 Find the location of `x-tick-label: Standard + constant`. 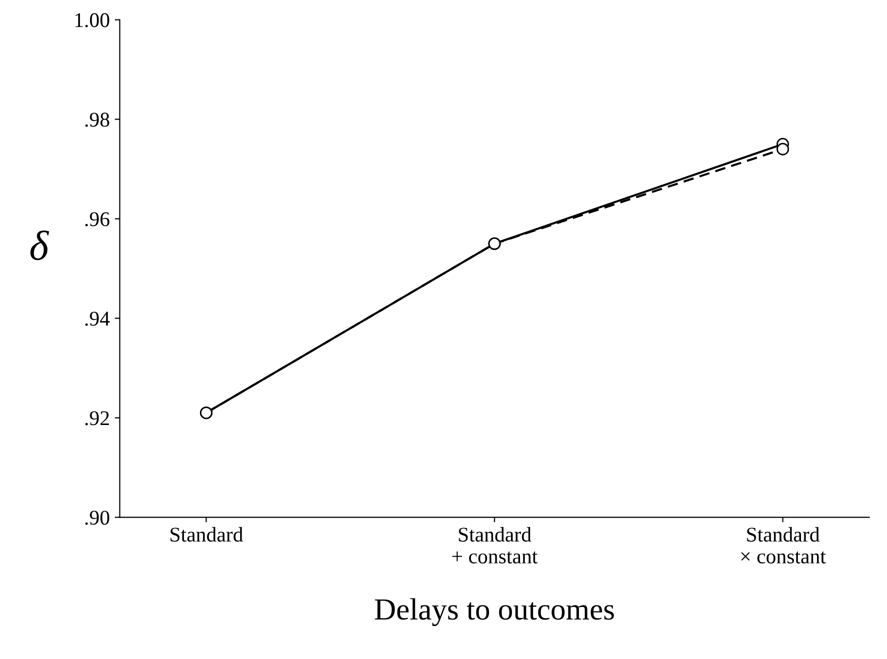

x-tick-label: Standard + constant is located at coordinates (495, 545).